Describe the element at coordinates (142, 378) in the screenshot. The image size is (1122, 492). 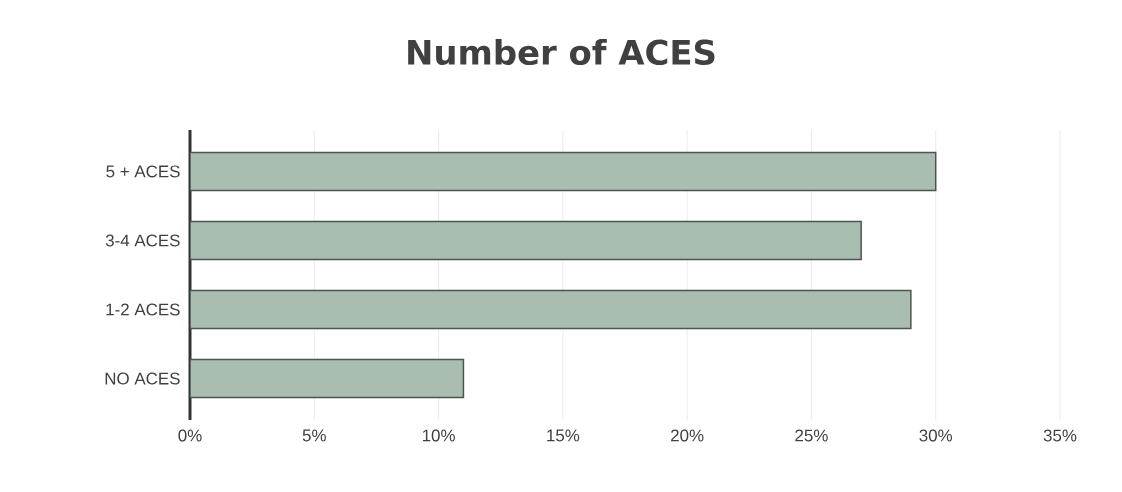
I see `y-tick-label: NO ACES` at that location.